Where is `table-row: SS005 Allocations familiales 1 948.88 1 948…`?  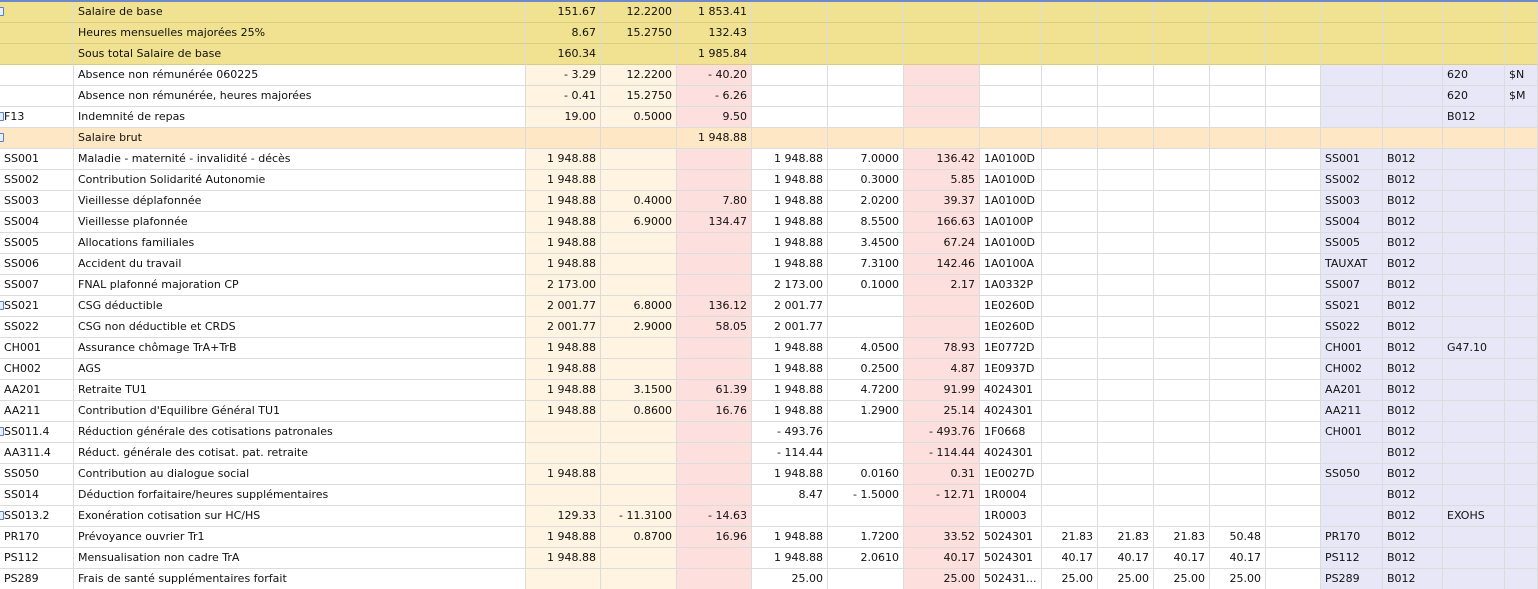
table-row: SS005 Allocations familiales 1 948.88 1 948… is located at coordinates (769, 243).